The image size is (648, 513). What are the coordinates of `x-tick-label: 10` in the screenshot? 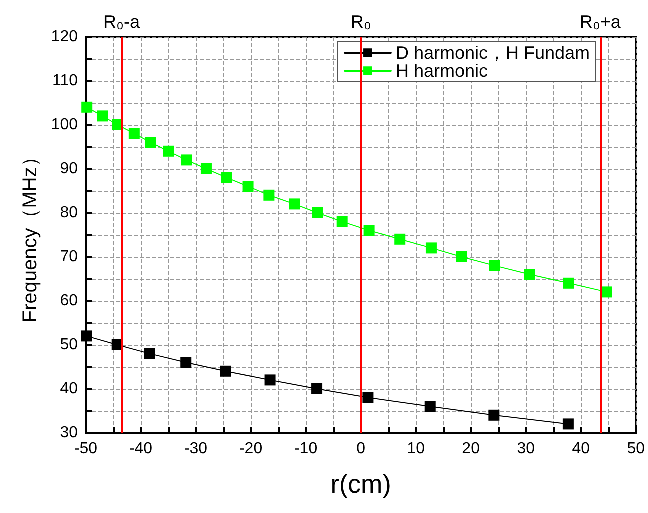 It's located at (416, 449).